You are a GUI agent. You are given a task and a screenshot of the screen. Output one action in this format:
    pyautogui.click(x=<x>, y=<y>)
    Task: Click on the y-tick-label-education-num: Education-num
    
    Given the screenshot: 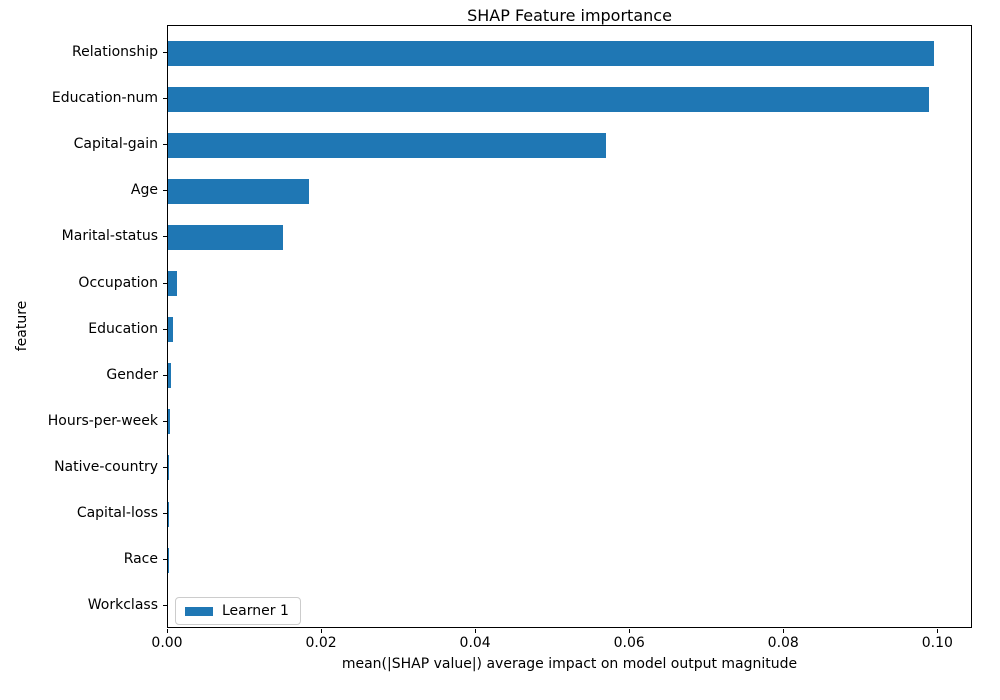 What is the action you would take?
    pyautogui.click(x=104, y=98)
    